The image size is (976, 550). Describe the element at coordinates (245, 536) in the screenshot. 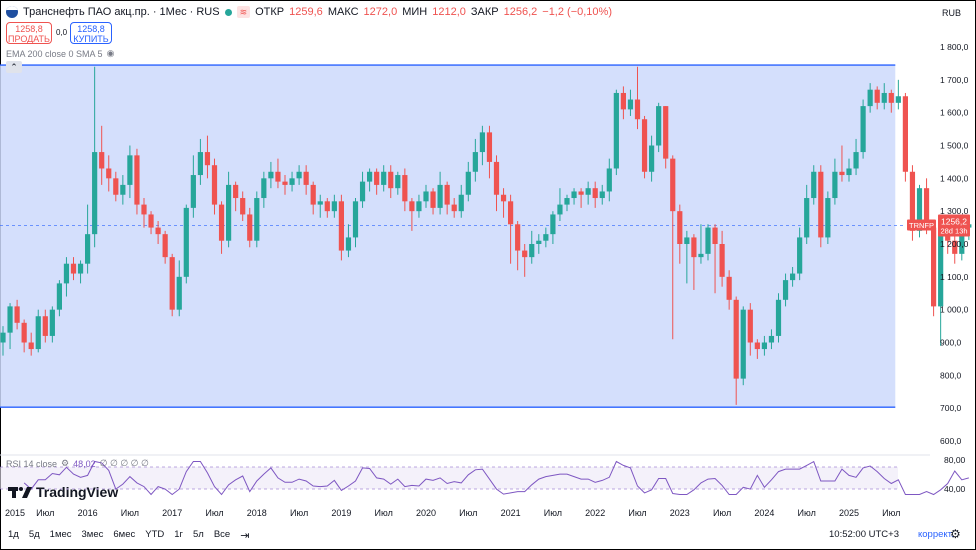

I see `goto-date-icon: ⇥` at that location.